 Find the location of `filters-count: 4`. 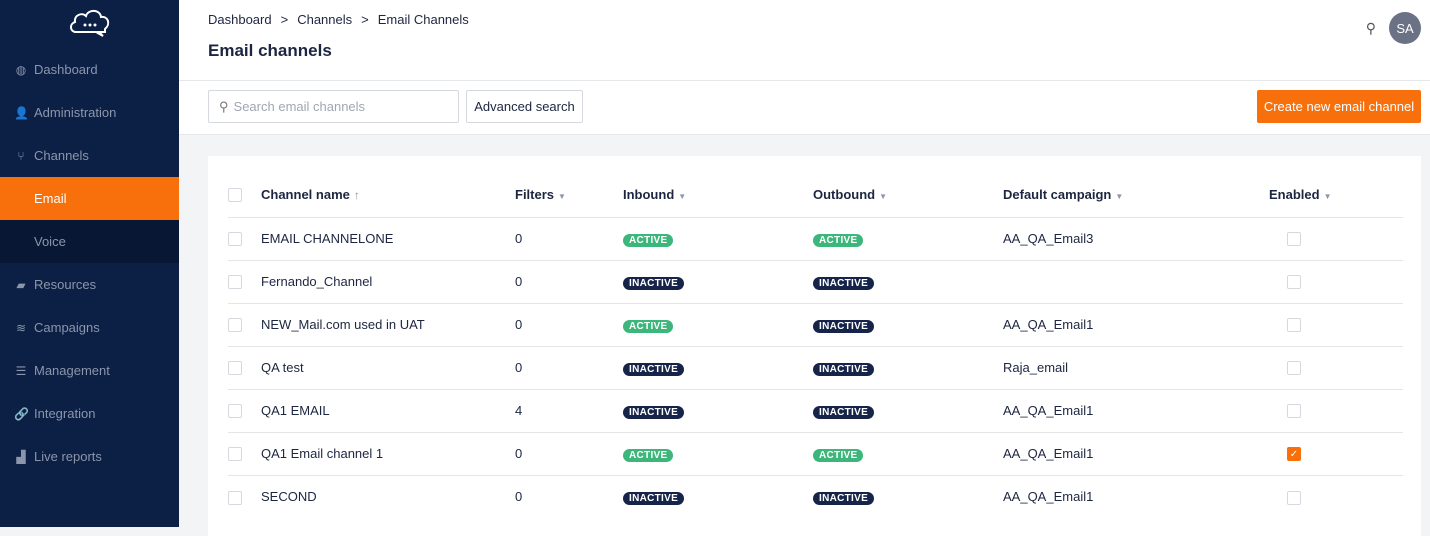

filters-count: 4 is located at coordinates (569, 410).